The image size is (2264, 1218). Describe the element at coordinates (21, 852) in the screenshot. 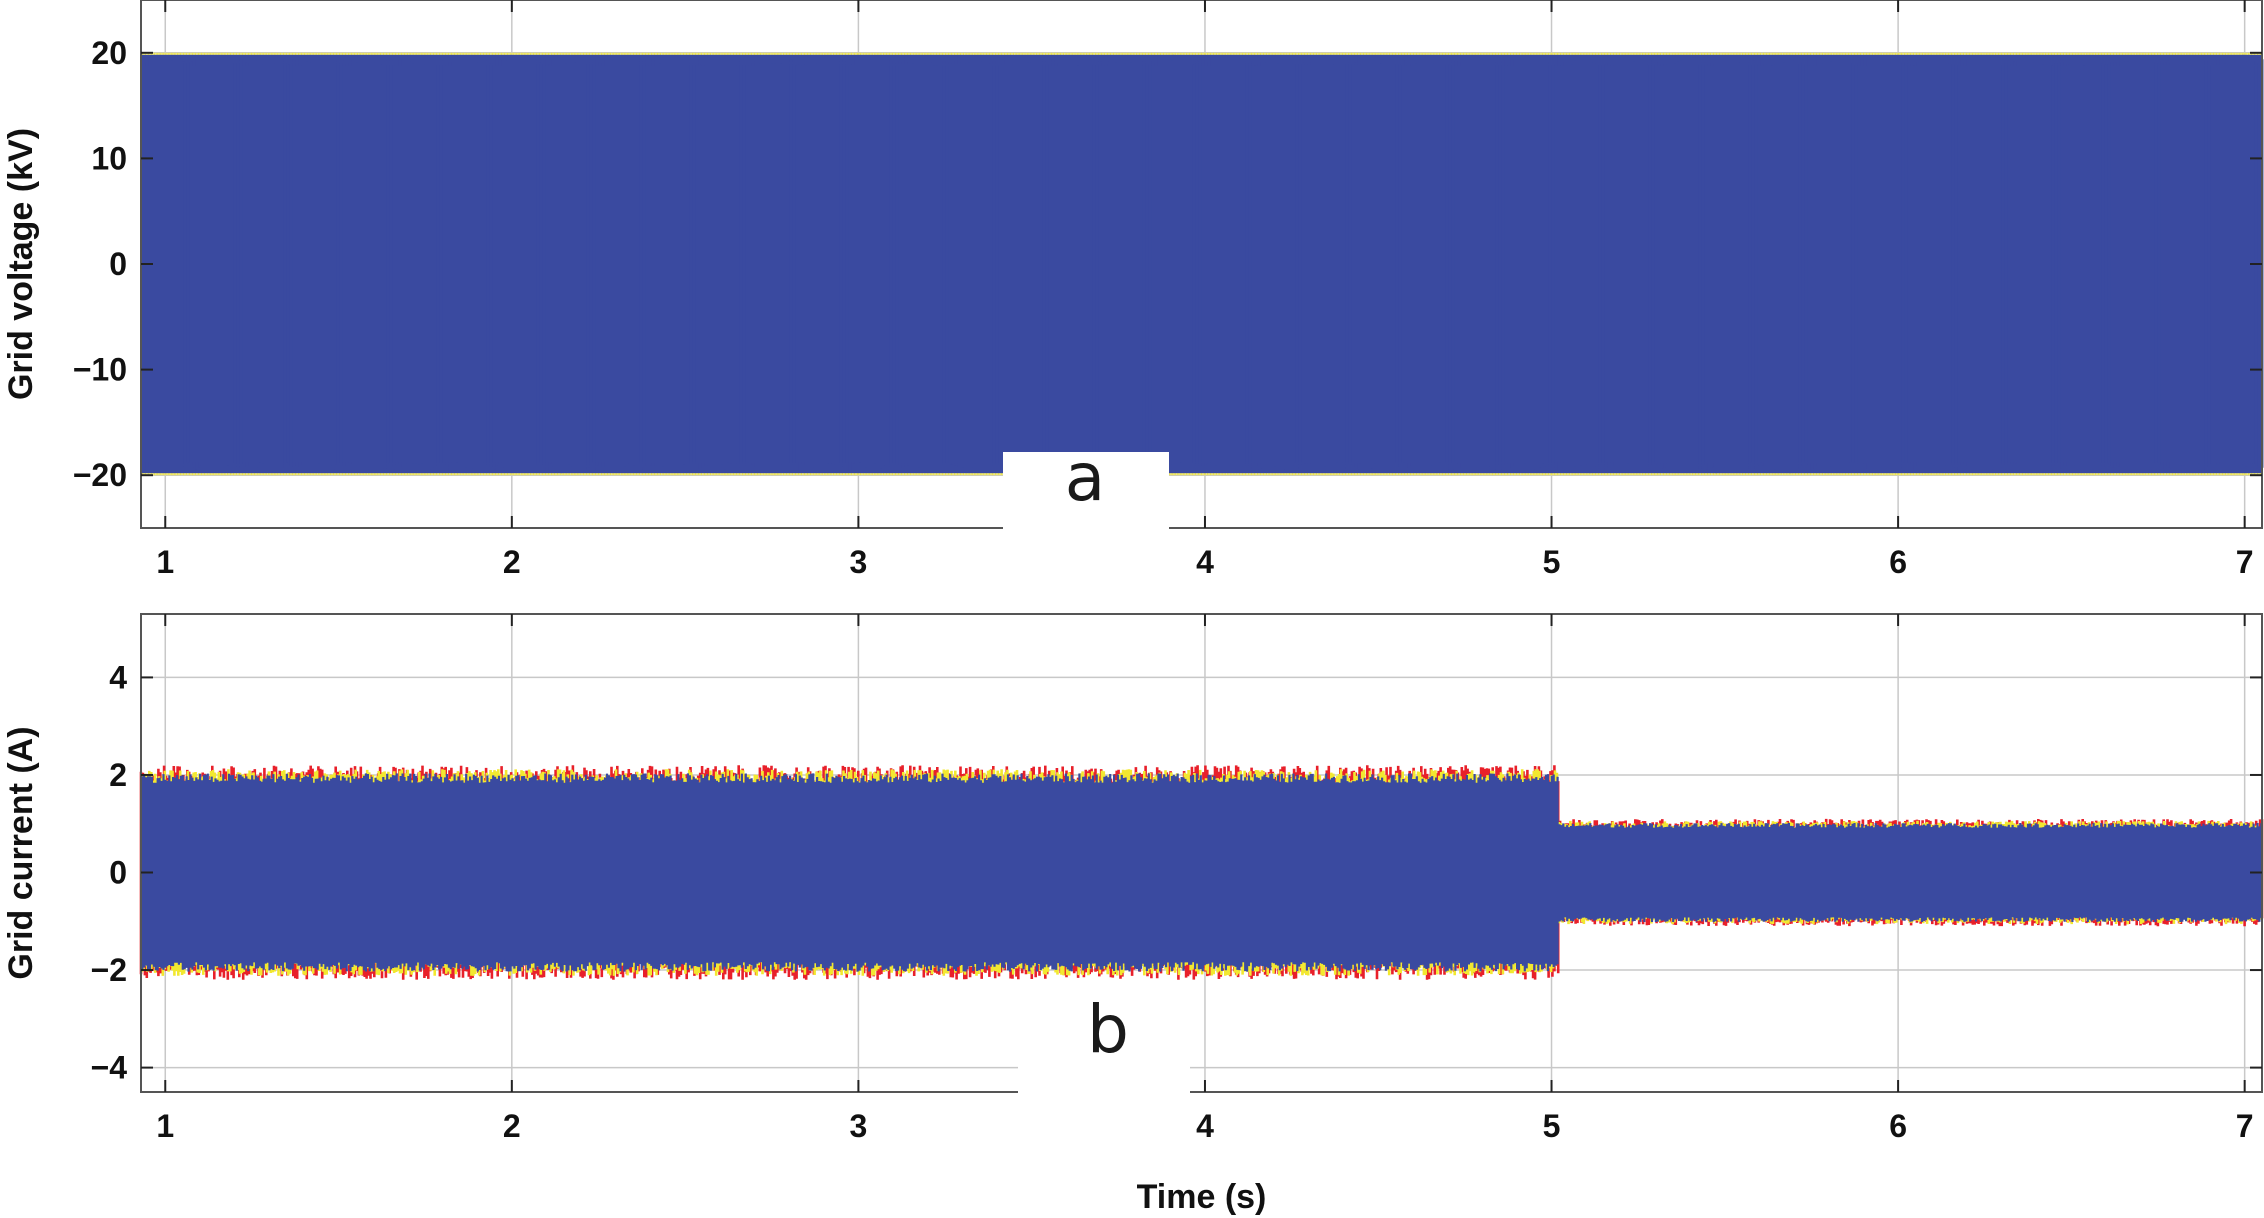

I see `y-axis-label: Grid current (A)` at that location.